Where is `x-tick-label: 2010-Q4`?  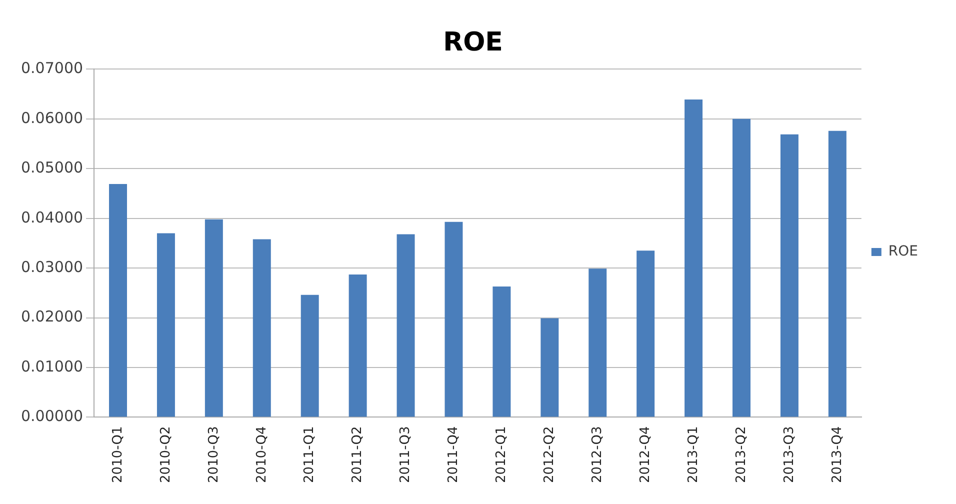 x-tick-label: 2010-Q4 is located at coordinates (262, 455).